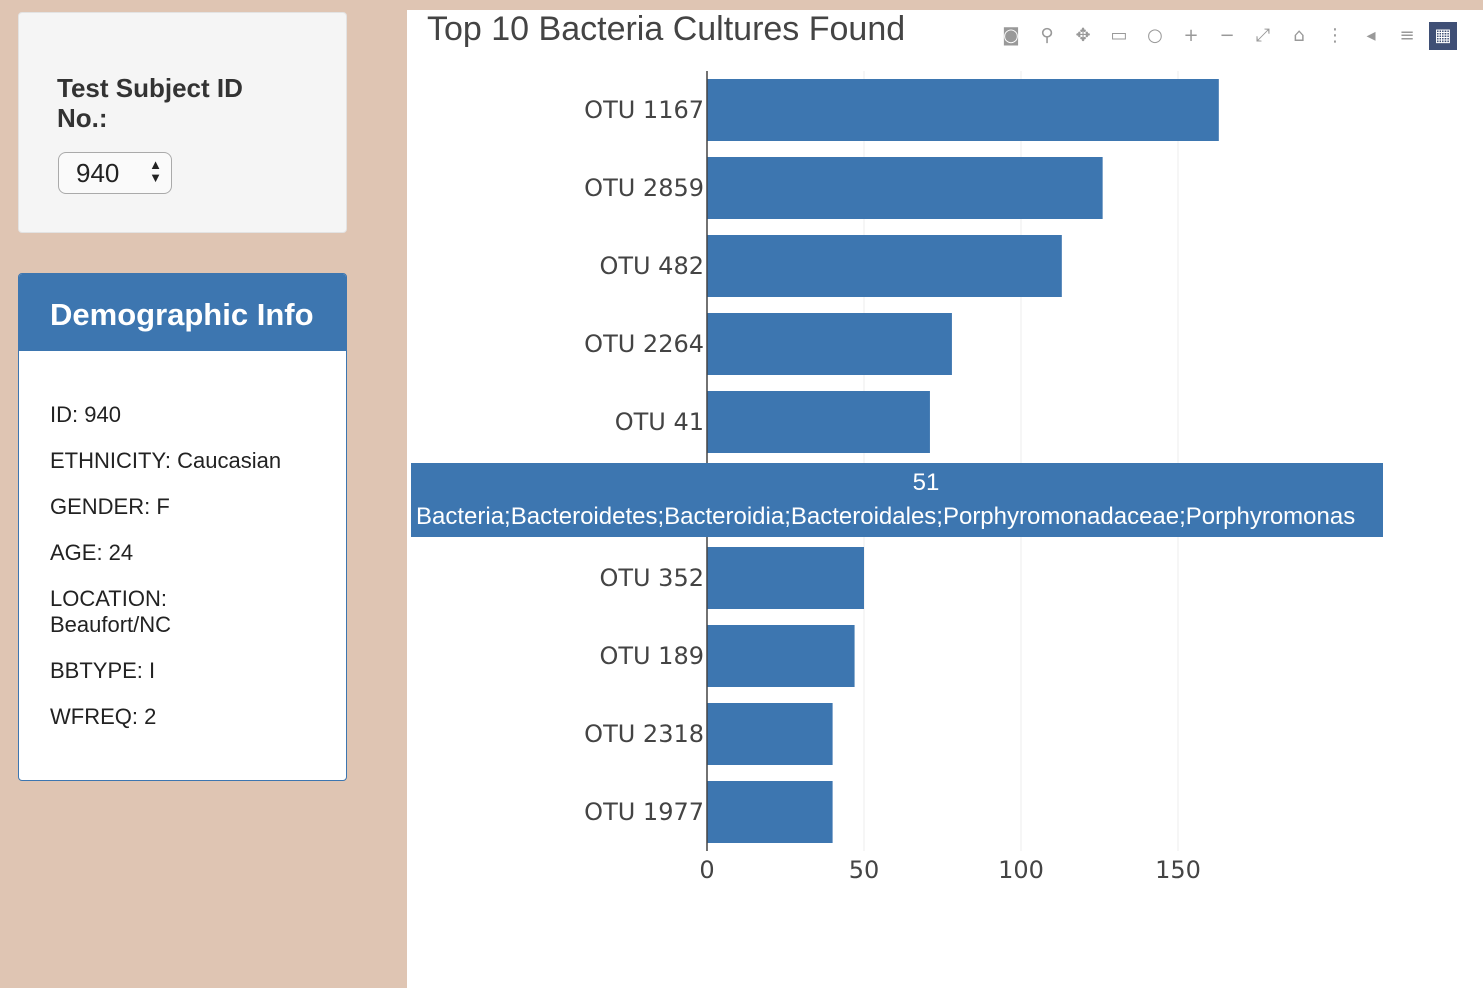 This screenshot has height=988, width=1483. What do you see at coordinates (1191, 35) in the screenshot?
I see `zoom-in-icon: +` at bounding box center [1191, 35].